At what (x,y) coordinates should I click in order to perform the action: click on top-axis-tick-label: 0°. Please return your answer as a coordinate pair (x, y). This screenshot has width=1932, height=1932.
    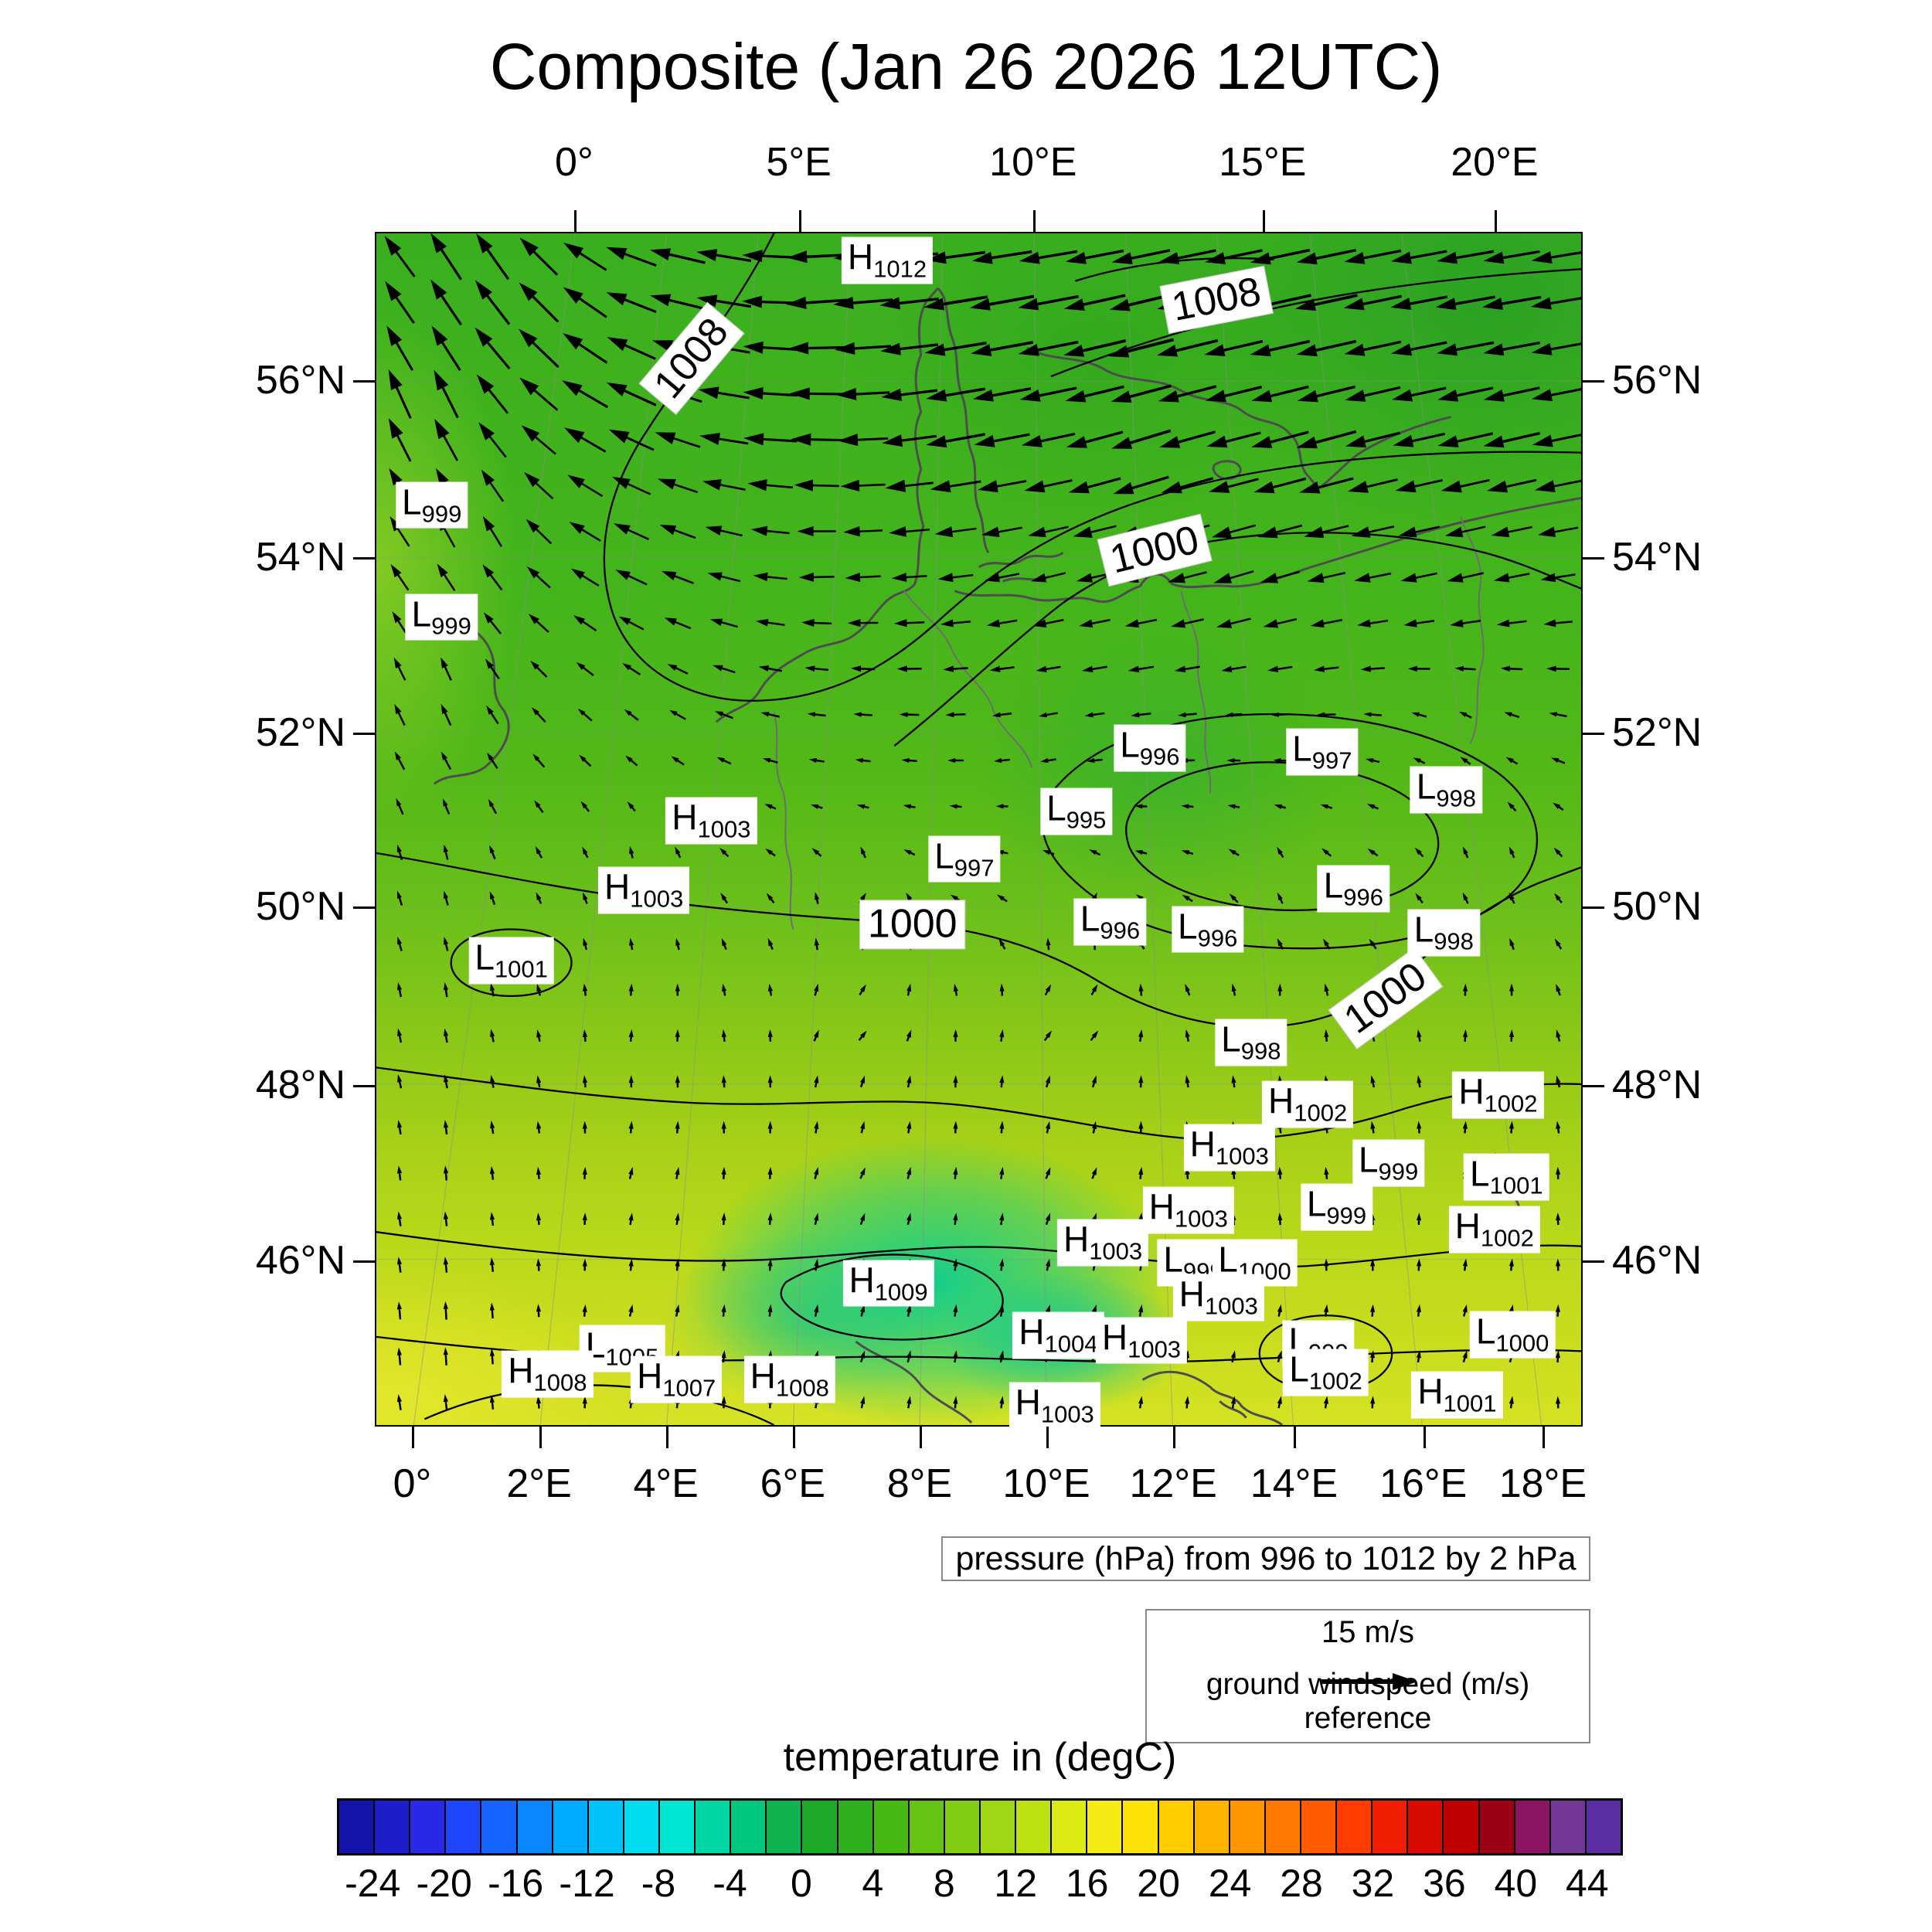
    Looking at the image, I should click on (574, 162).